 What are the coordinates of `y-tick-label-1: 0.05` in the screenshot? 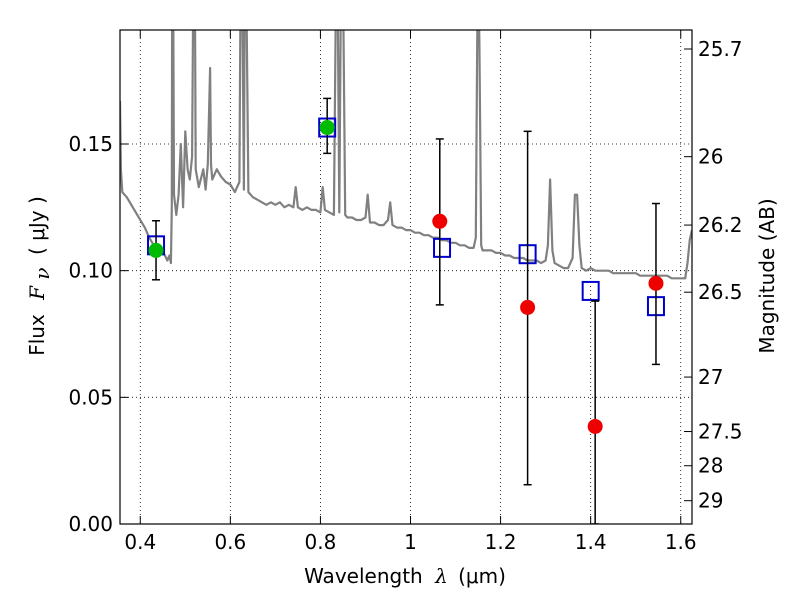 It's located at (90, 397).